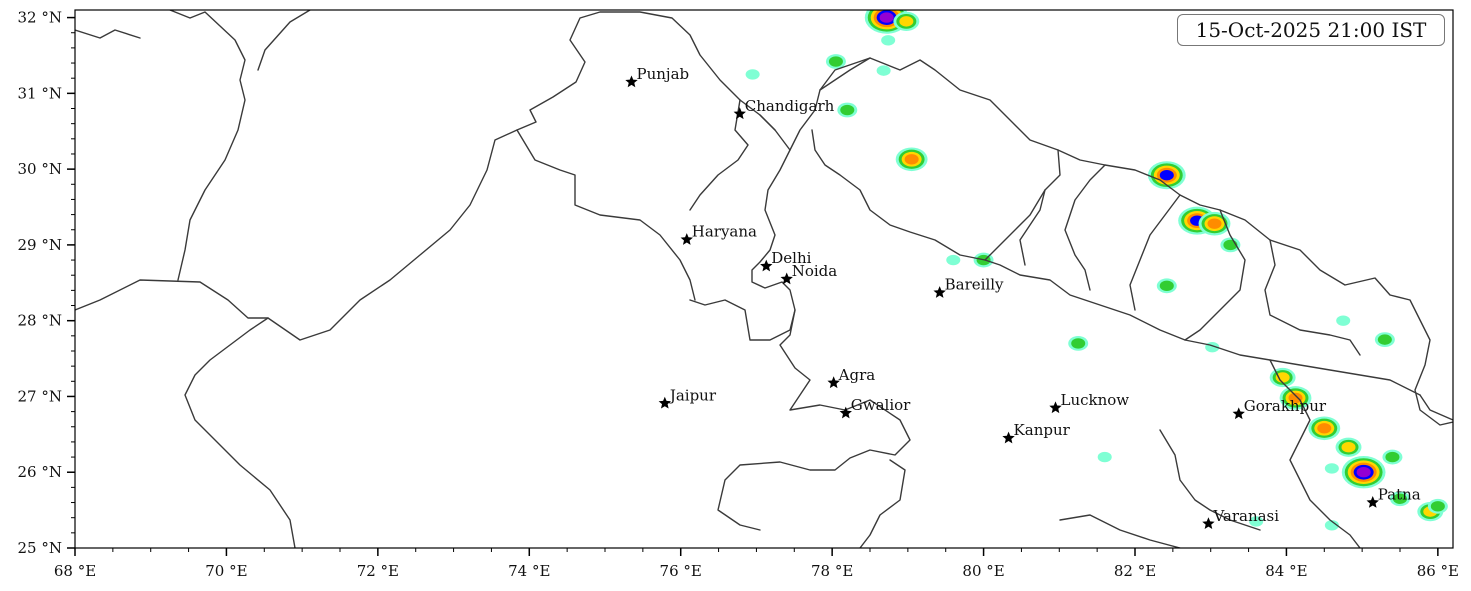 The height and width of the screenshot is (591, 1471). What do you see at coordinates (790, 106) in the screenshot?
I see `city-label: Chandigarh` at bounding box center [790, 106].